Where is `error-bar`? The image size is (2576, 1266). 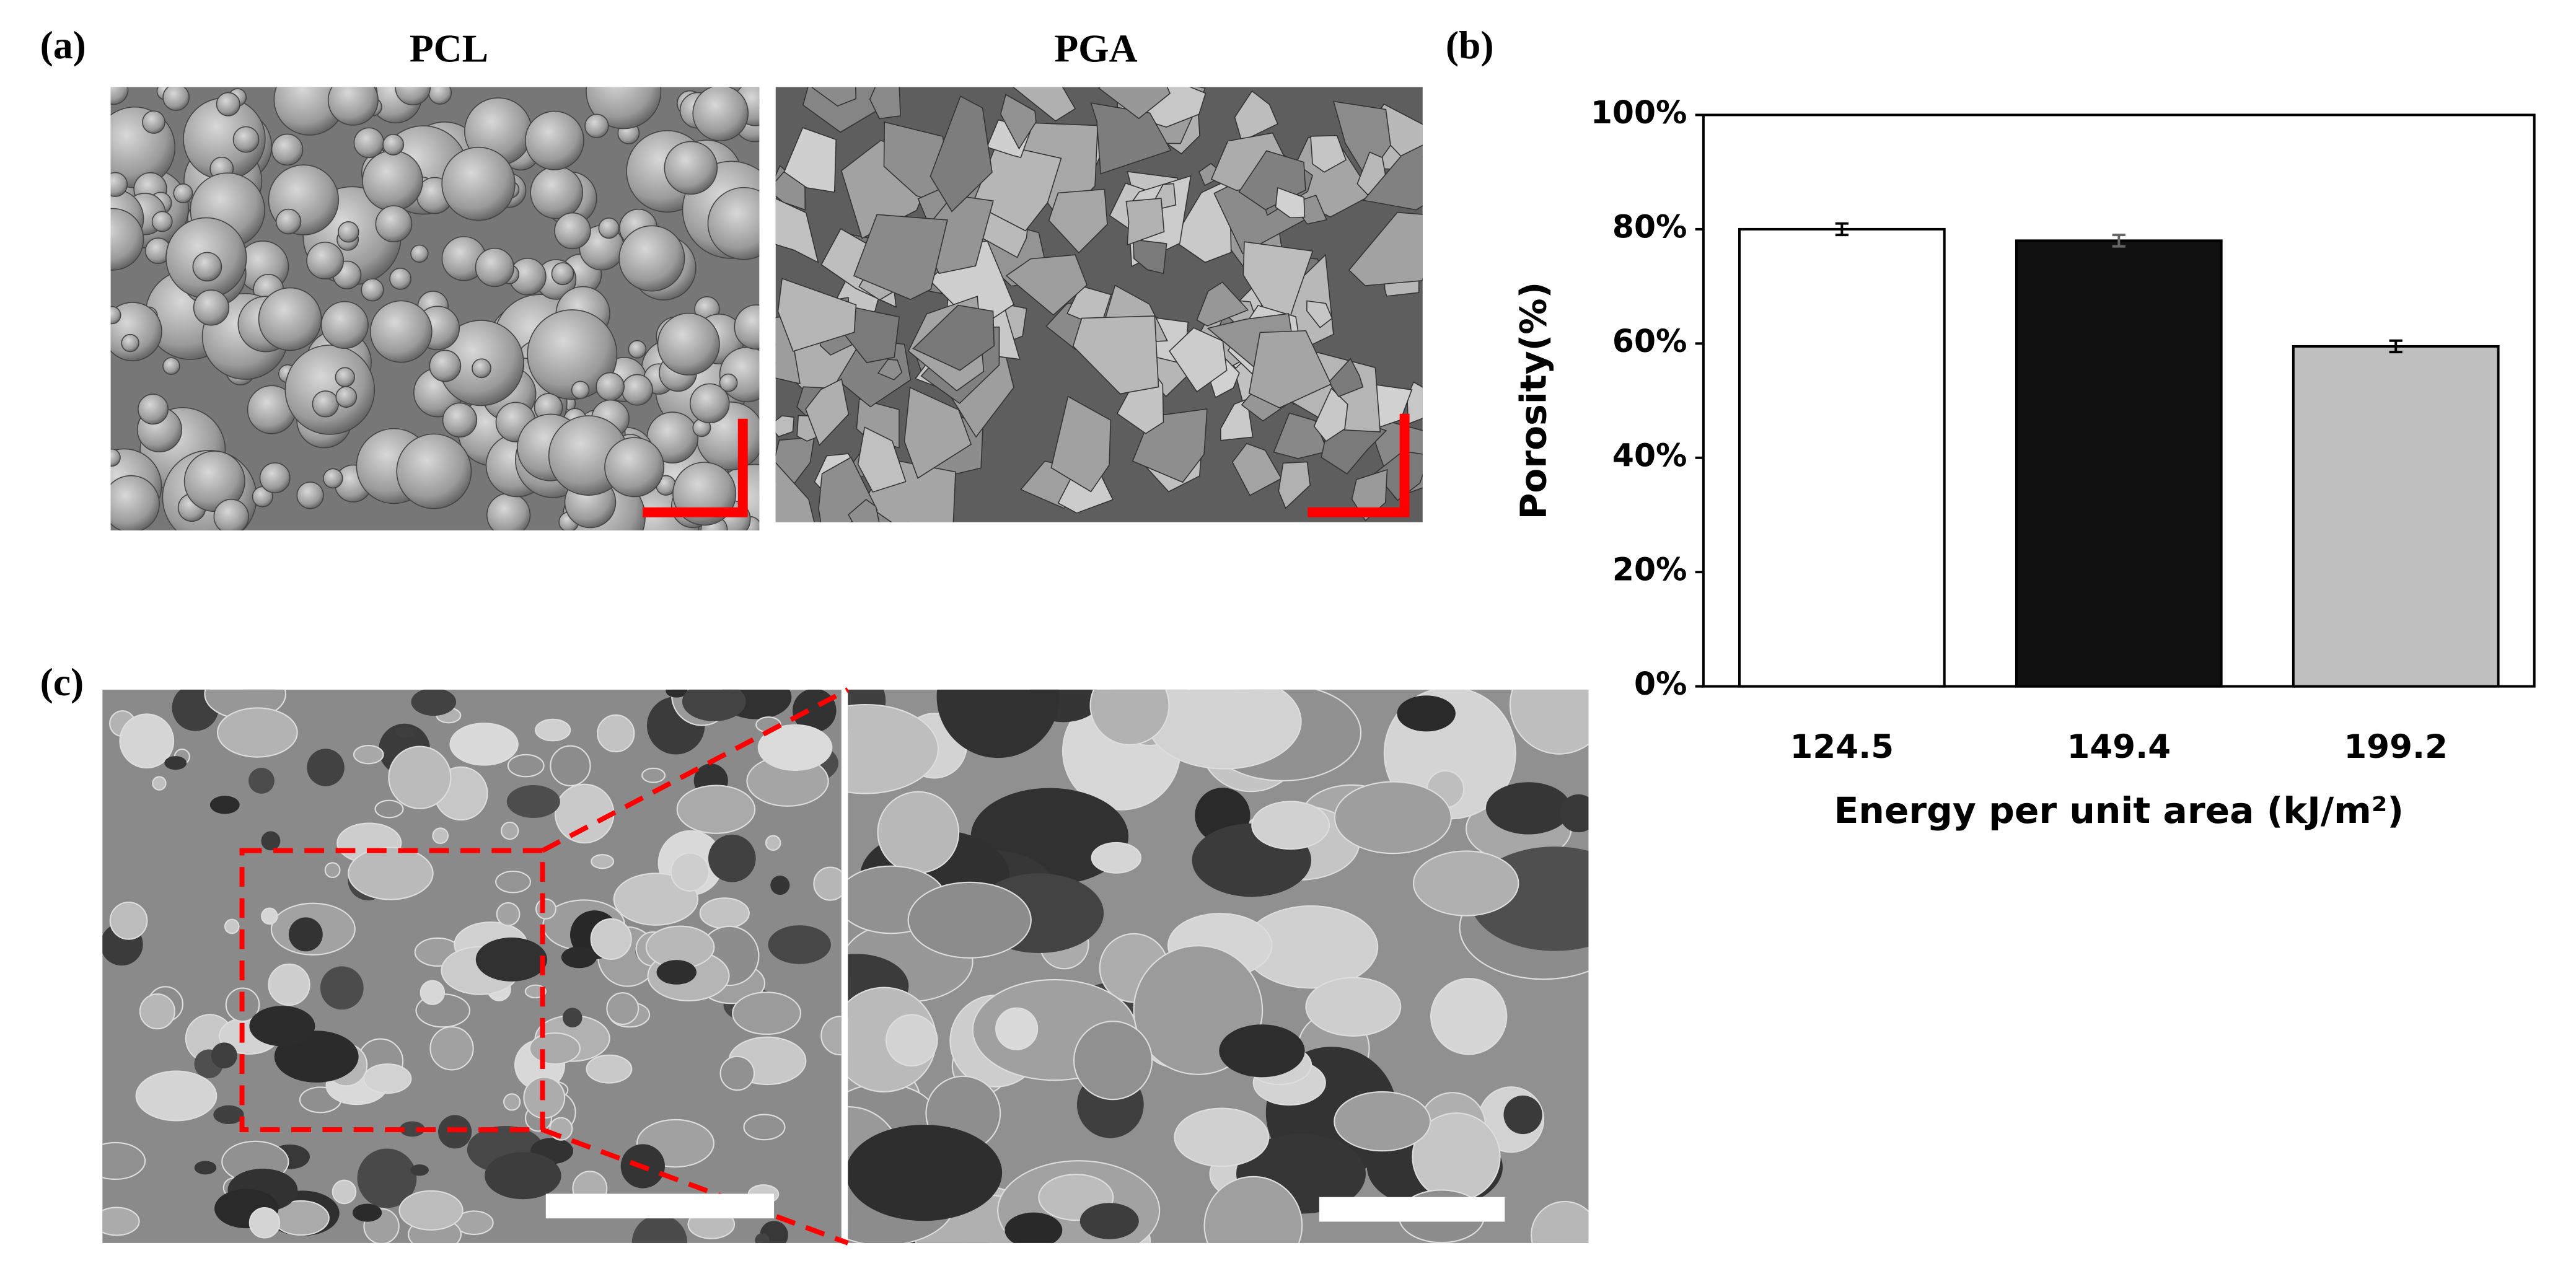 error-bar is located at coordinates (1842, 230).